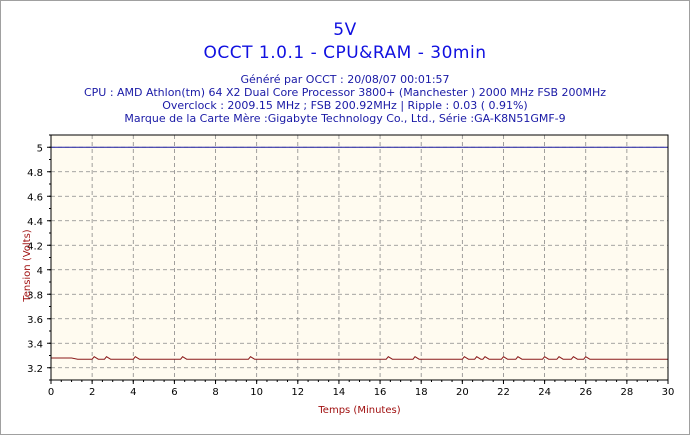 Image resolution: width=690 pixels, height=435 pixels. Describe the element at coordinates (358, 410) in the screenshot. I see `x-axis-label: Temps (Minutes)` at that location.